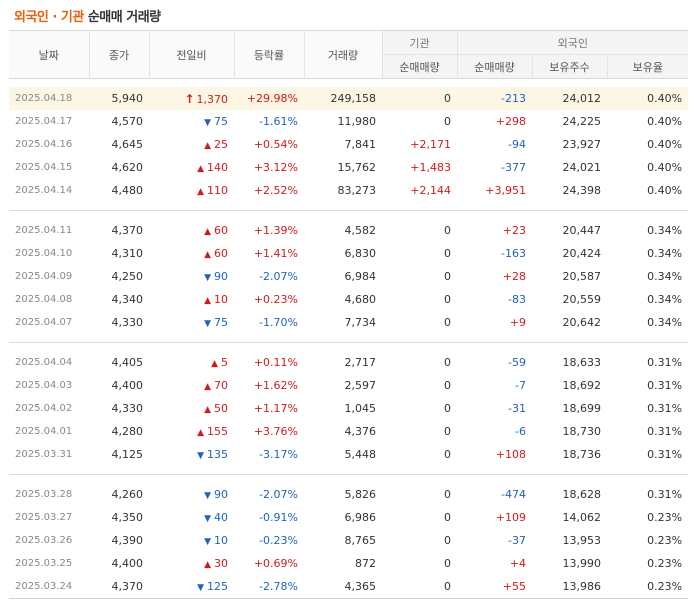 Image resolution: width=695 pixels, height=607 pixels. I want to click on row-close: 5,940, so click(119, 98).